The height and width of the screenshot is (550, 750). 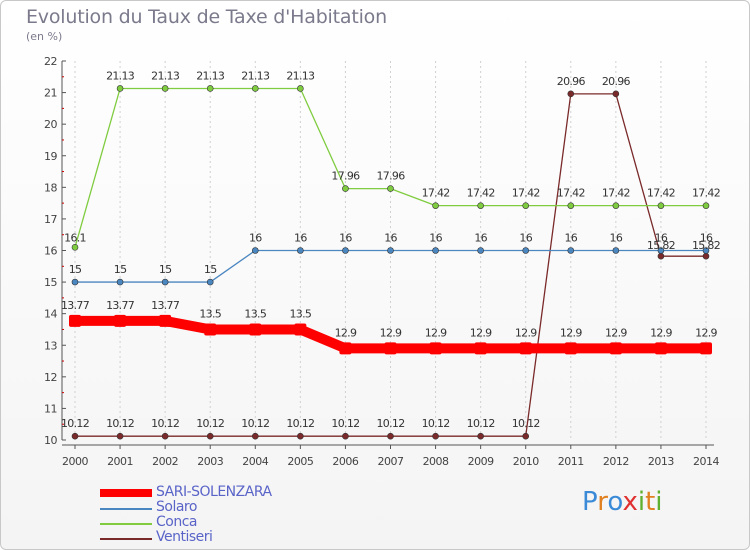 What do you see at coordinates (176, 507) in the screenshot?
I see `legend-label-solaro: Solaro` at bounding box center [176, 507].